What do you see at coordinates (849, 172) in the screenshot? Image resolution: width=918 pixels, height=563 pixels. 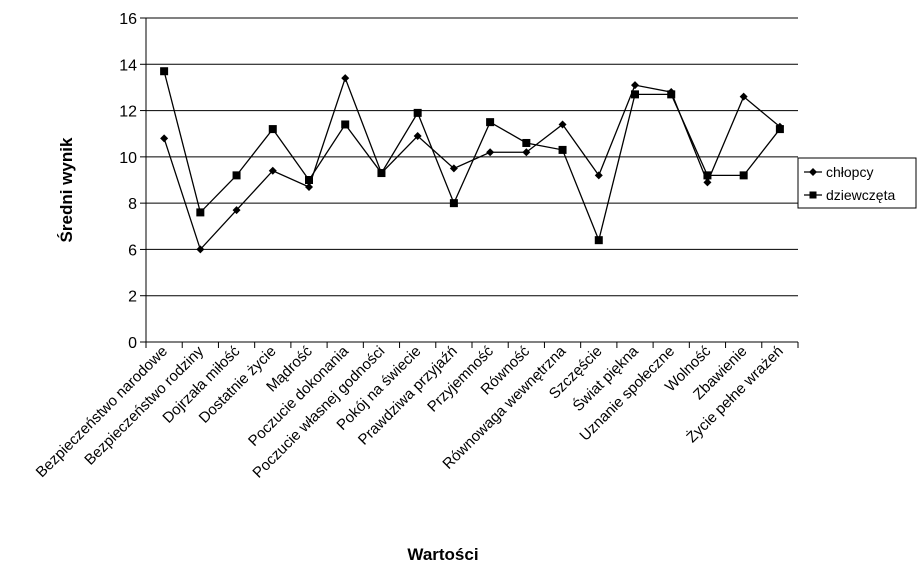 I see `legend-label-chlopcy: chłopcy` at bounding box center [849, 172].